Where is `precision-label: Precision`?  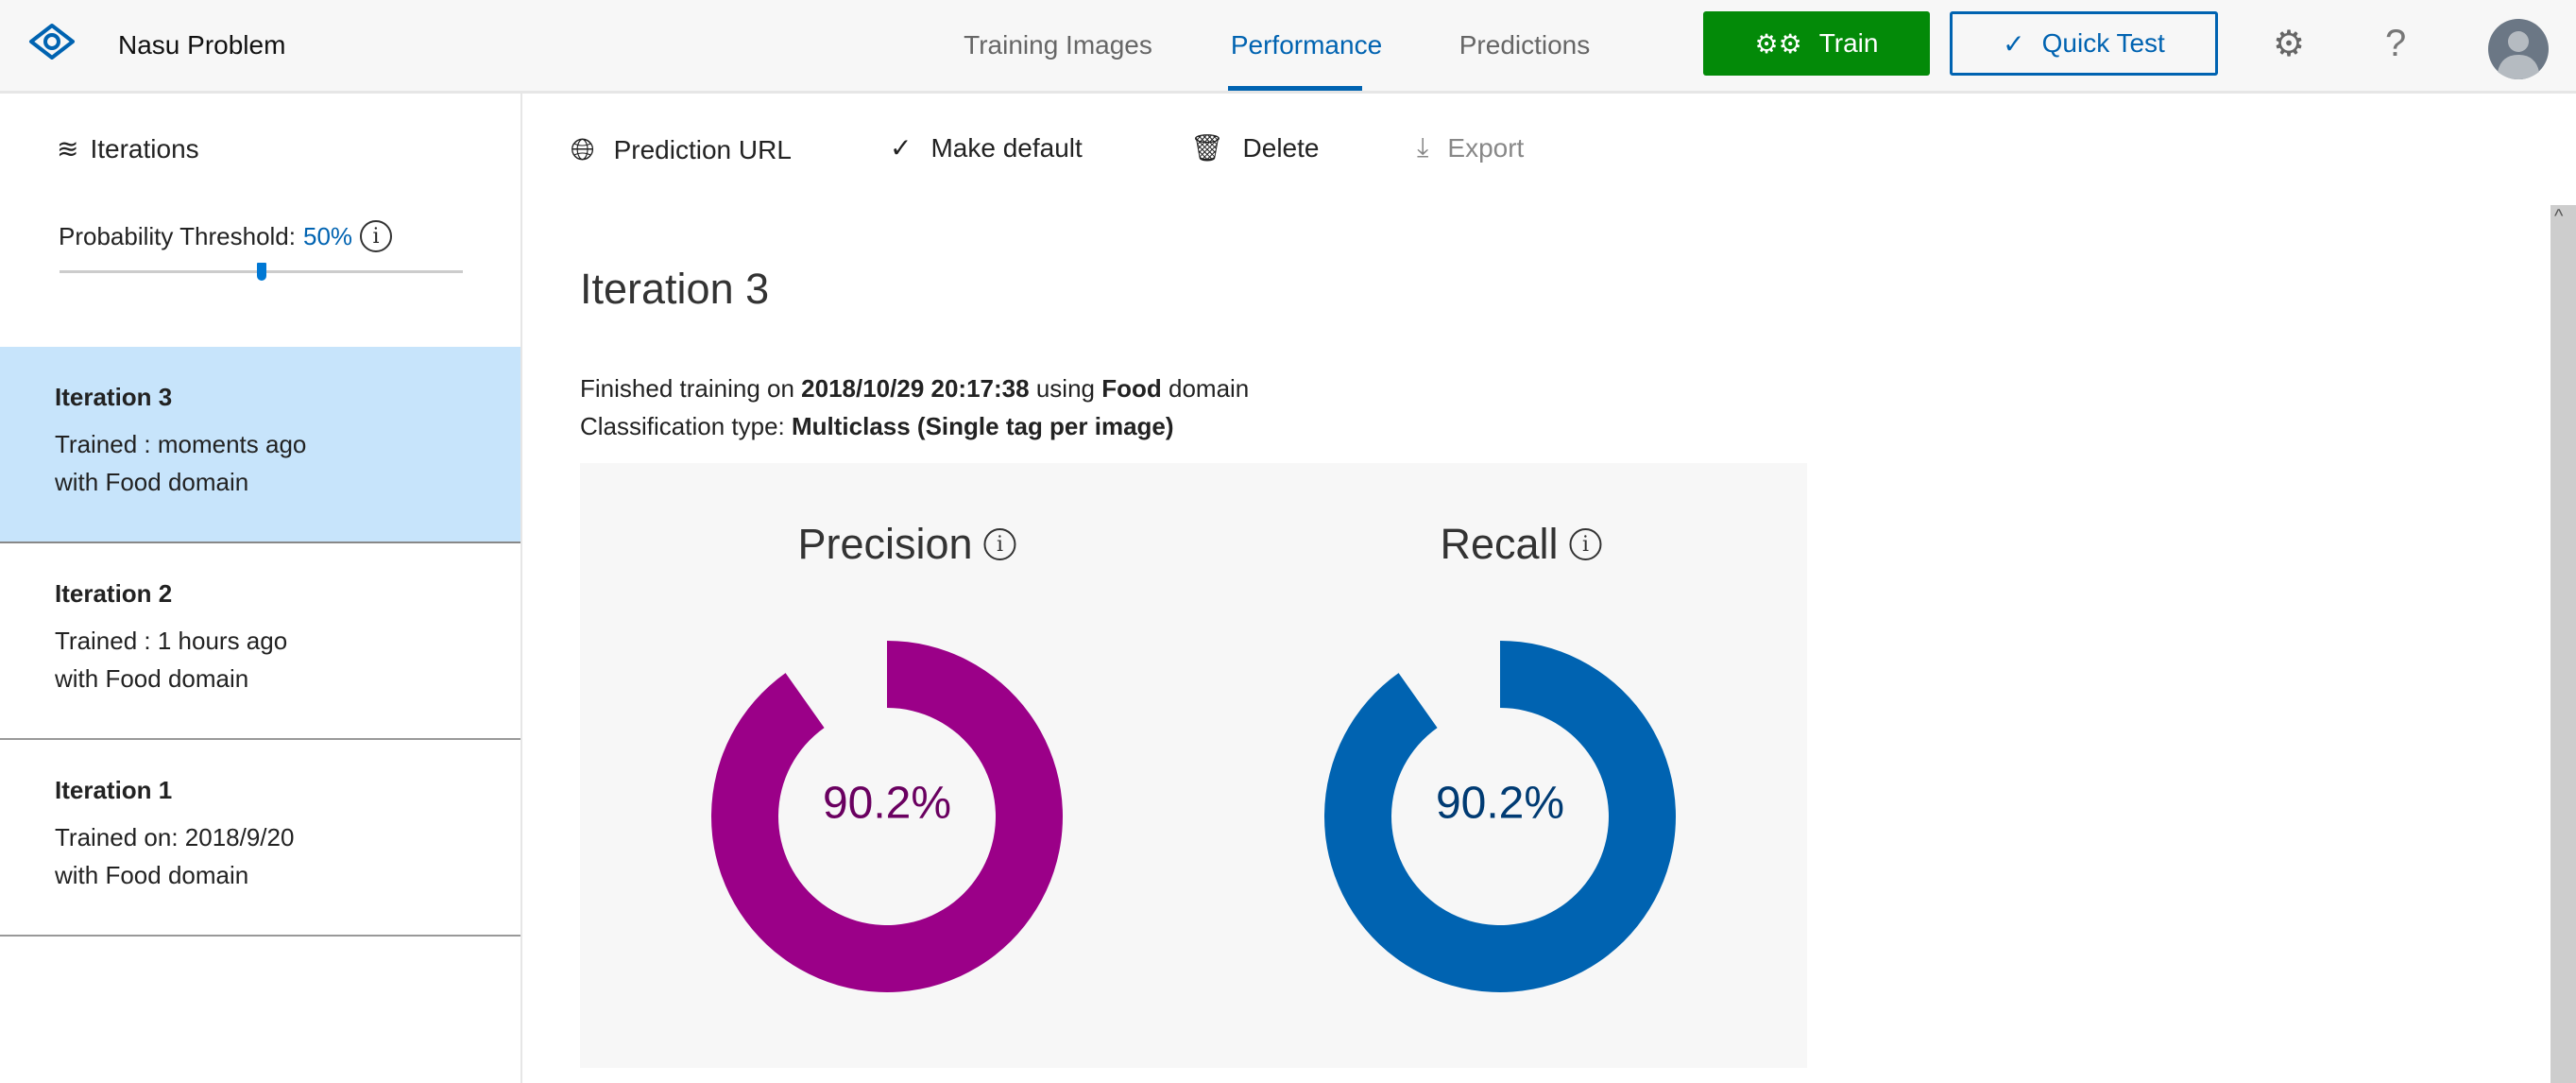 precision-label: Precision is located at coordinates (885, 544).